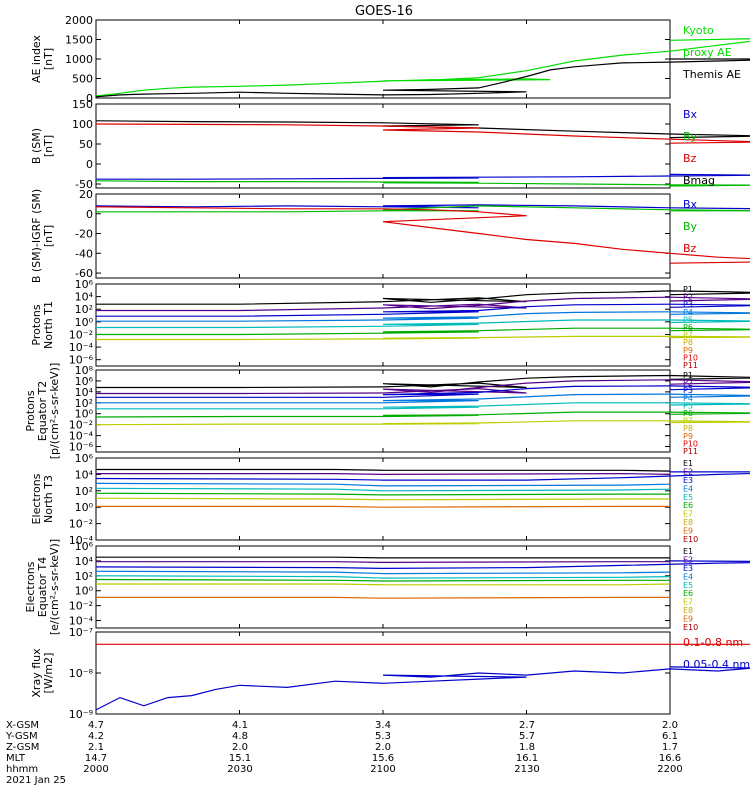  Describe the element at coordinates (96, 736) in the screenshot. I see `ephemeris-value: 4.2` at that location.